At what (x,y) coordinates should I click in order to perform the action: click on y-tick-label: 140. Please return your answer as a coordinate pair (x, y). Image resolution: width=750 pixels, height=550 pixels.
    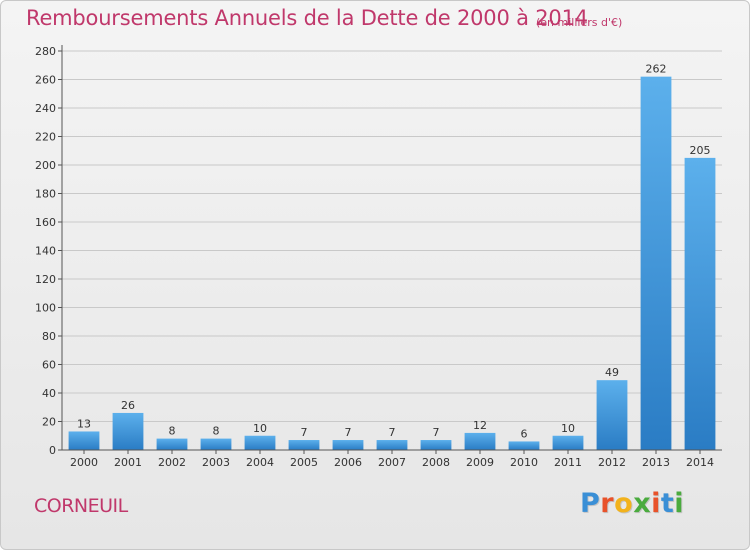
    Looking at the image, I should click on (45, 251).